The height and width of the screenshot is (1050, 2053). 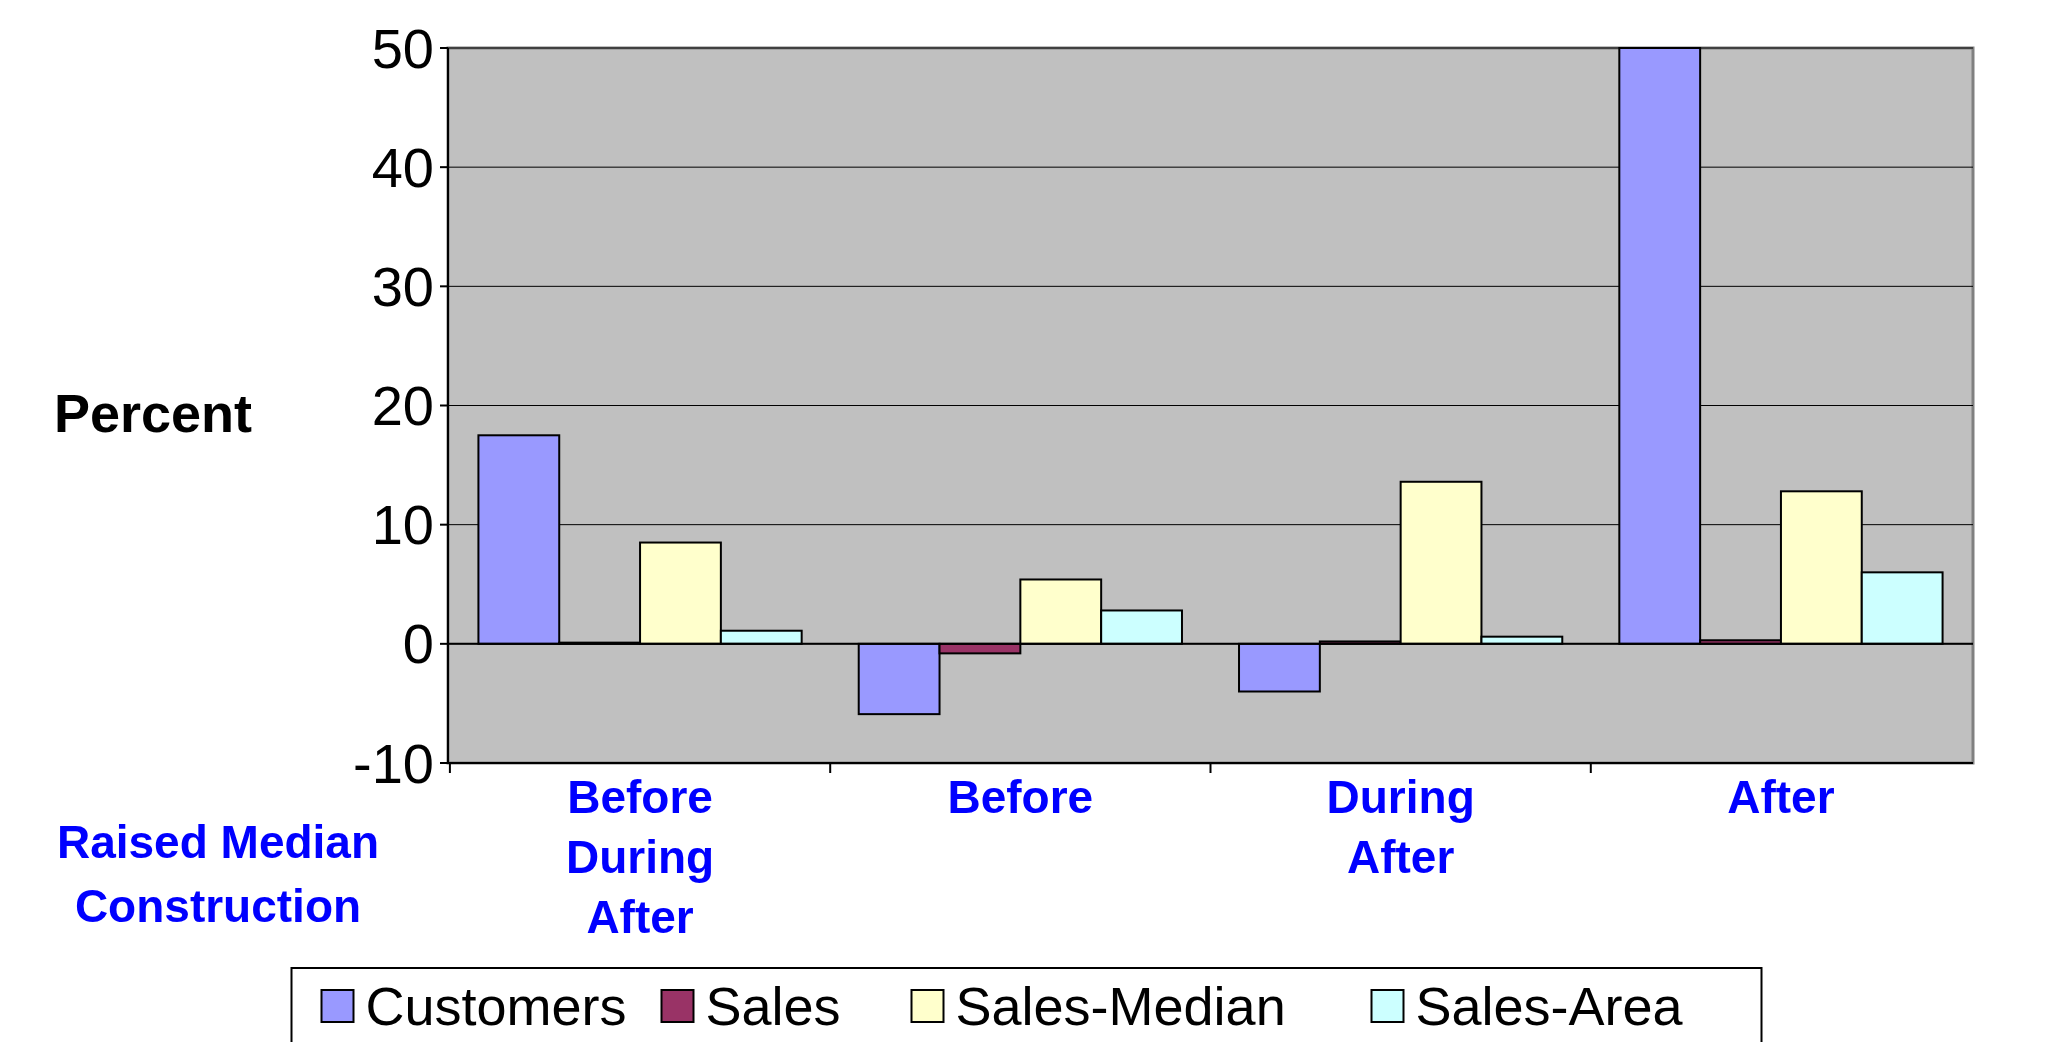 What do you see at coordinates (1549, 1005) in the screenshot?
I see `legend-label: Sales-Area` at bounding box center [1549, 1005].